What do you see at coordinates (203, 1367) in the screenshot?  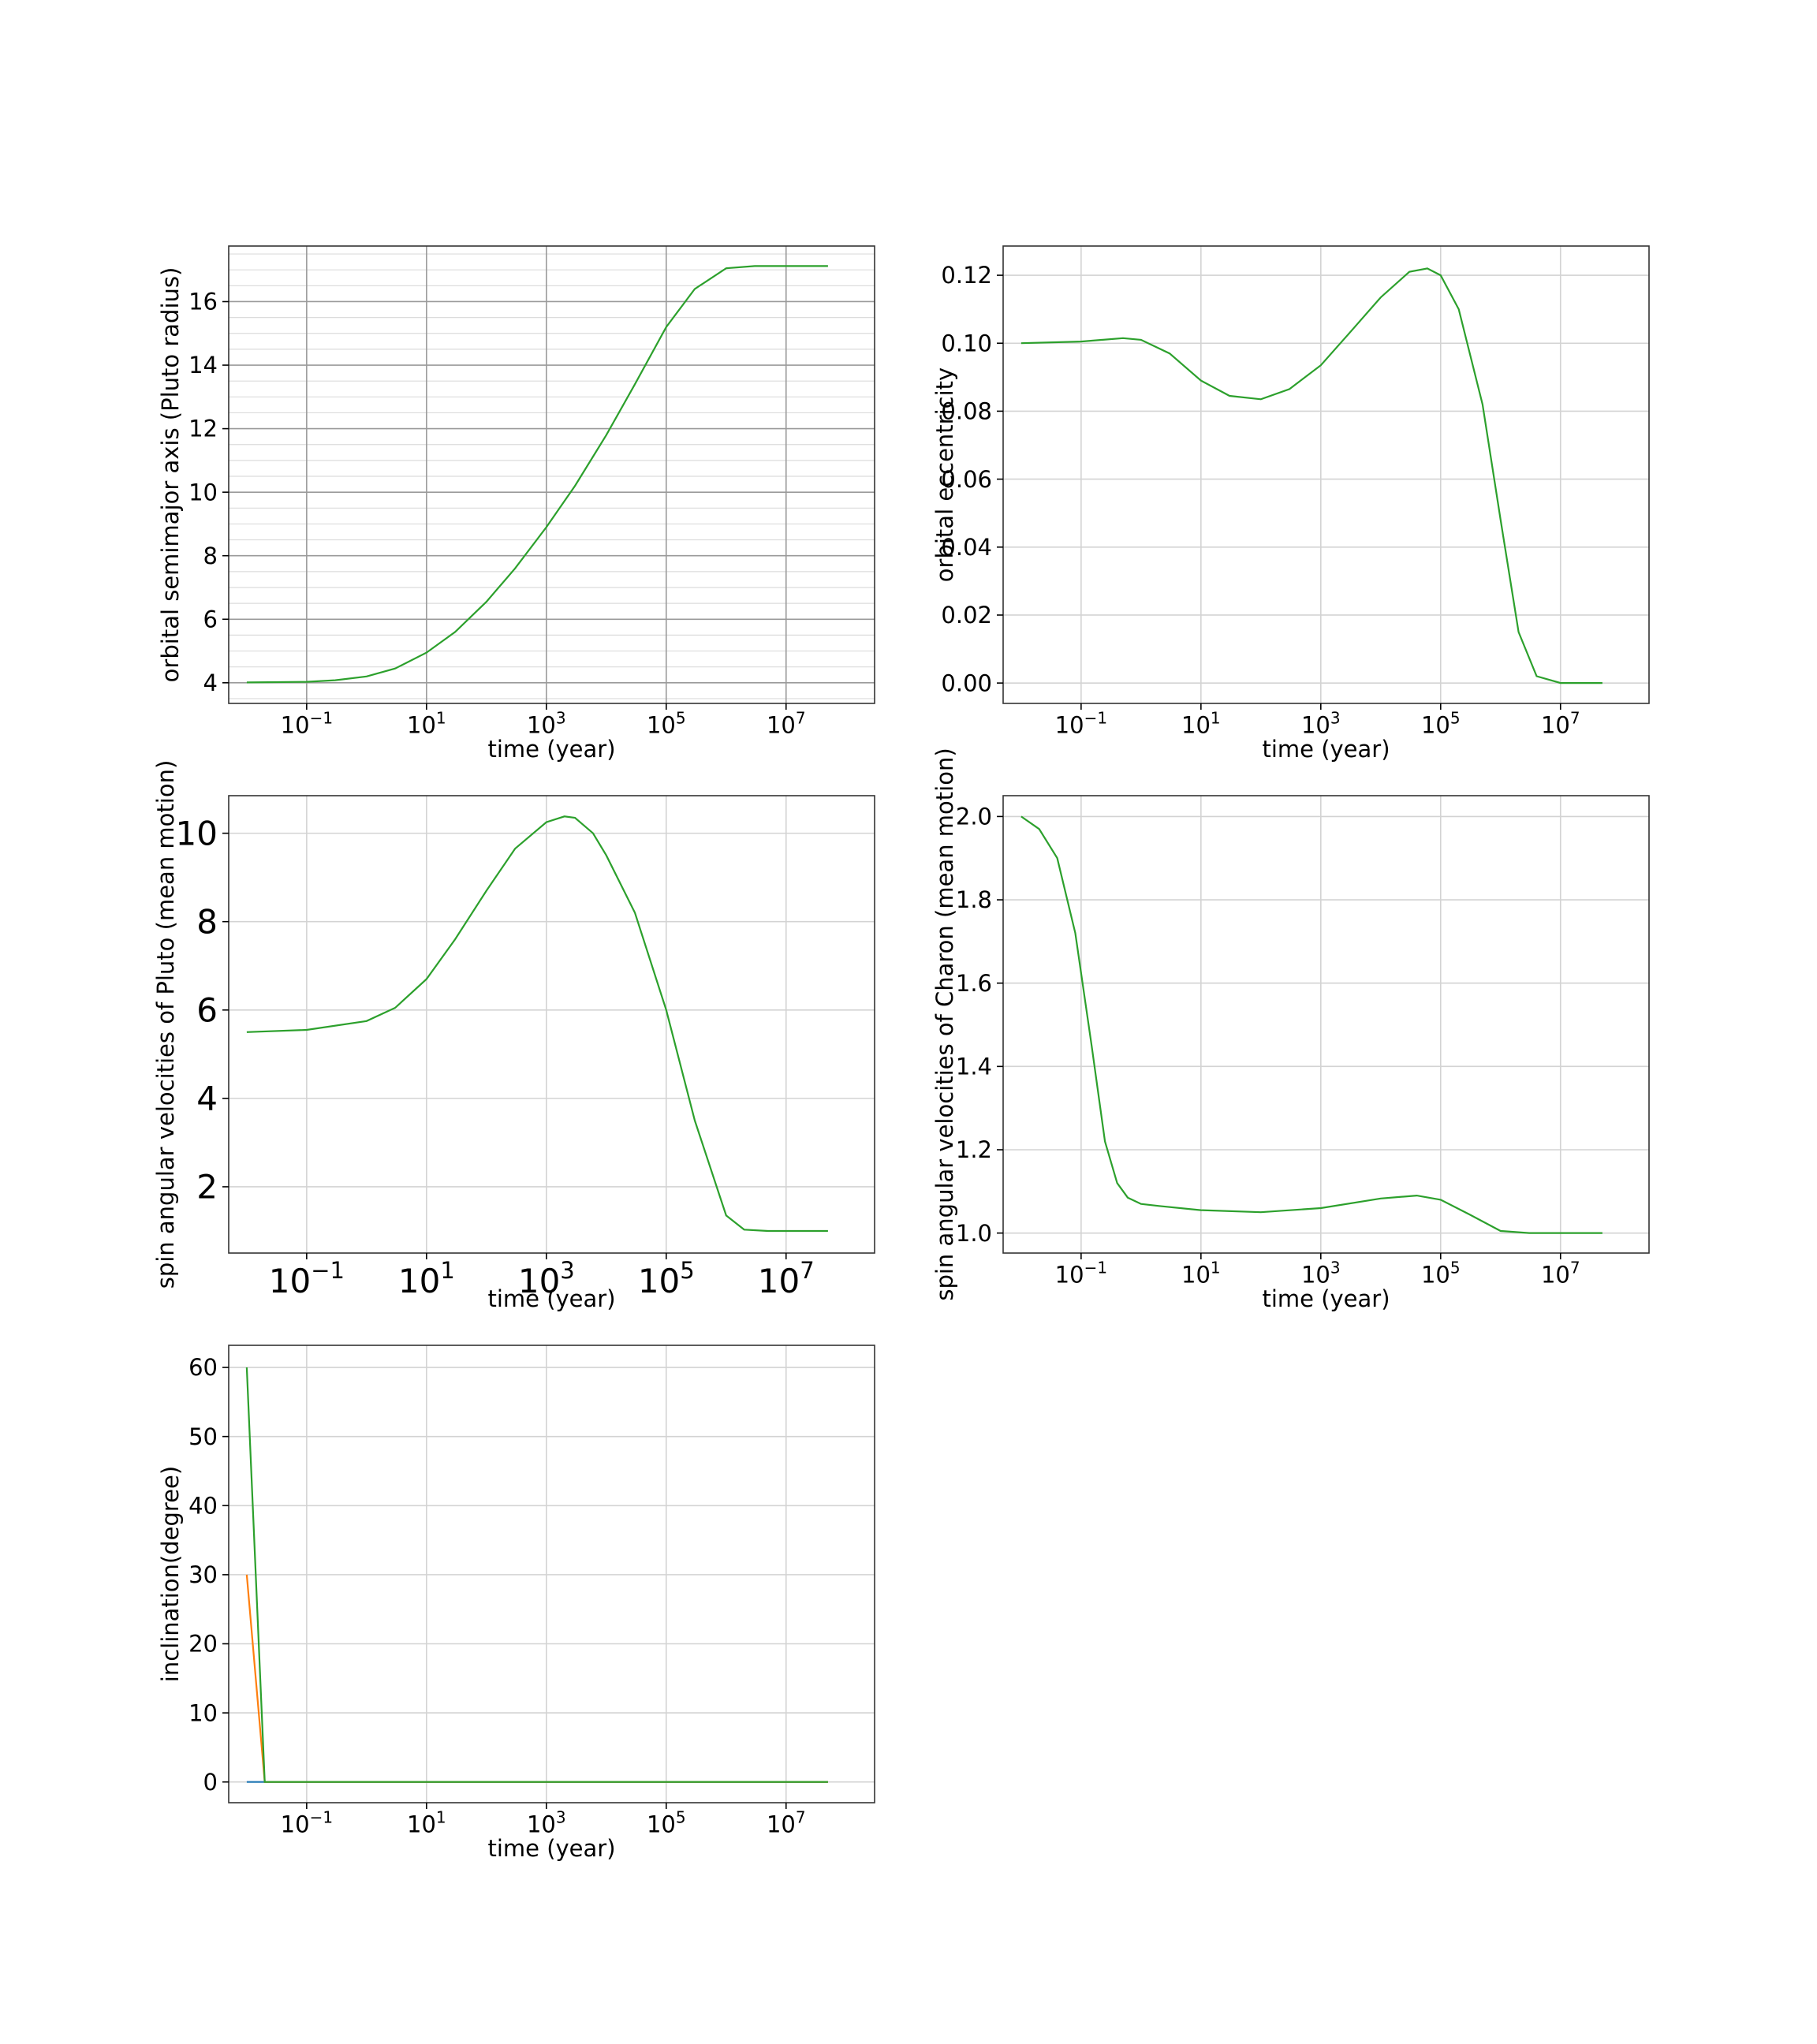 I see `y-tick-label: 60` at bounding box center [203, 1367].